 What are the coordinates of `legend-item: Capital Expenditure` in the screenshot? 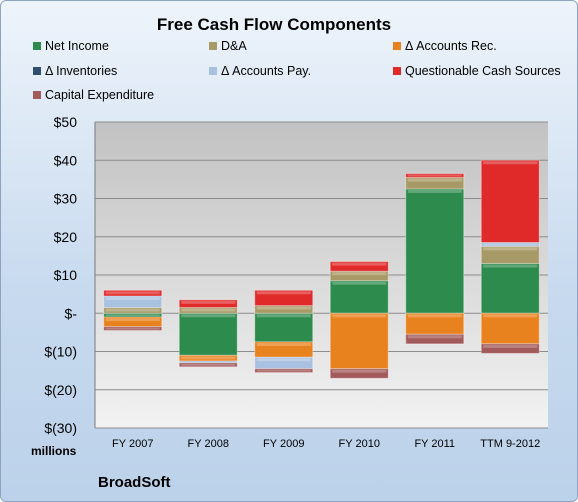 It's located at (93, 95).